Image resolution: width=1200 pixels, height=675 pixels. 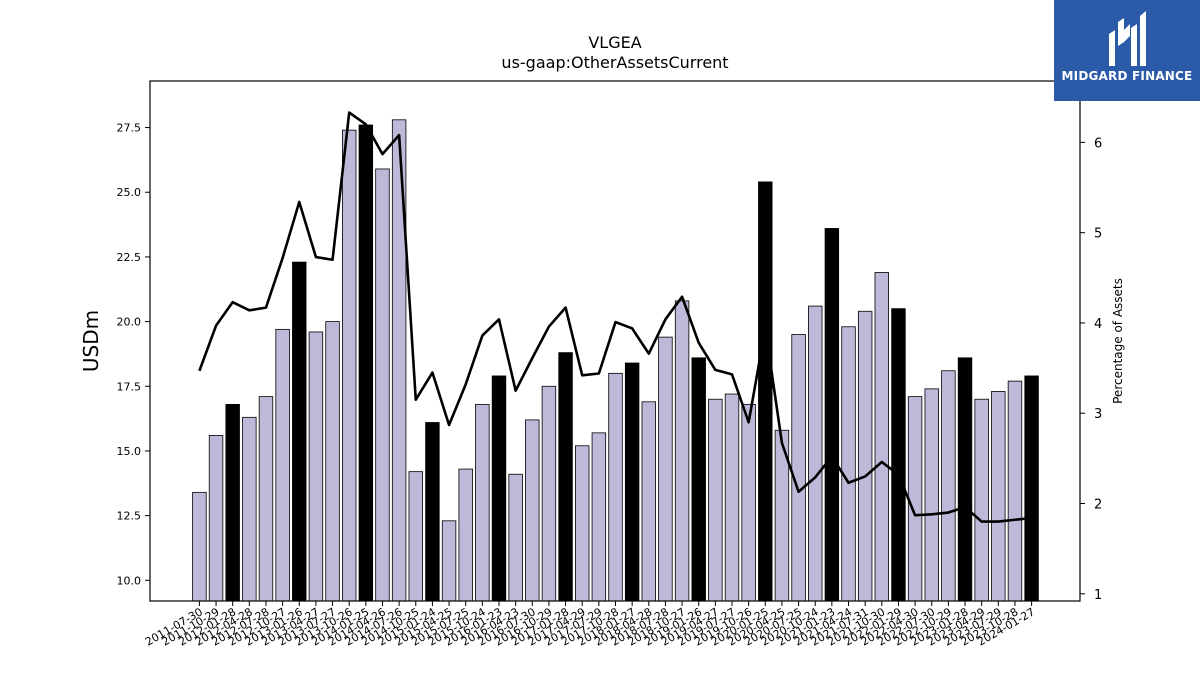 I want to click on y2-tick-label: 4, so click(x=1098, y=324).